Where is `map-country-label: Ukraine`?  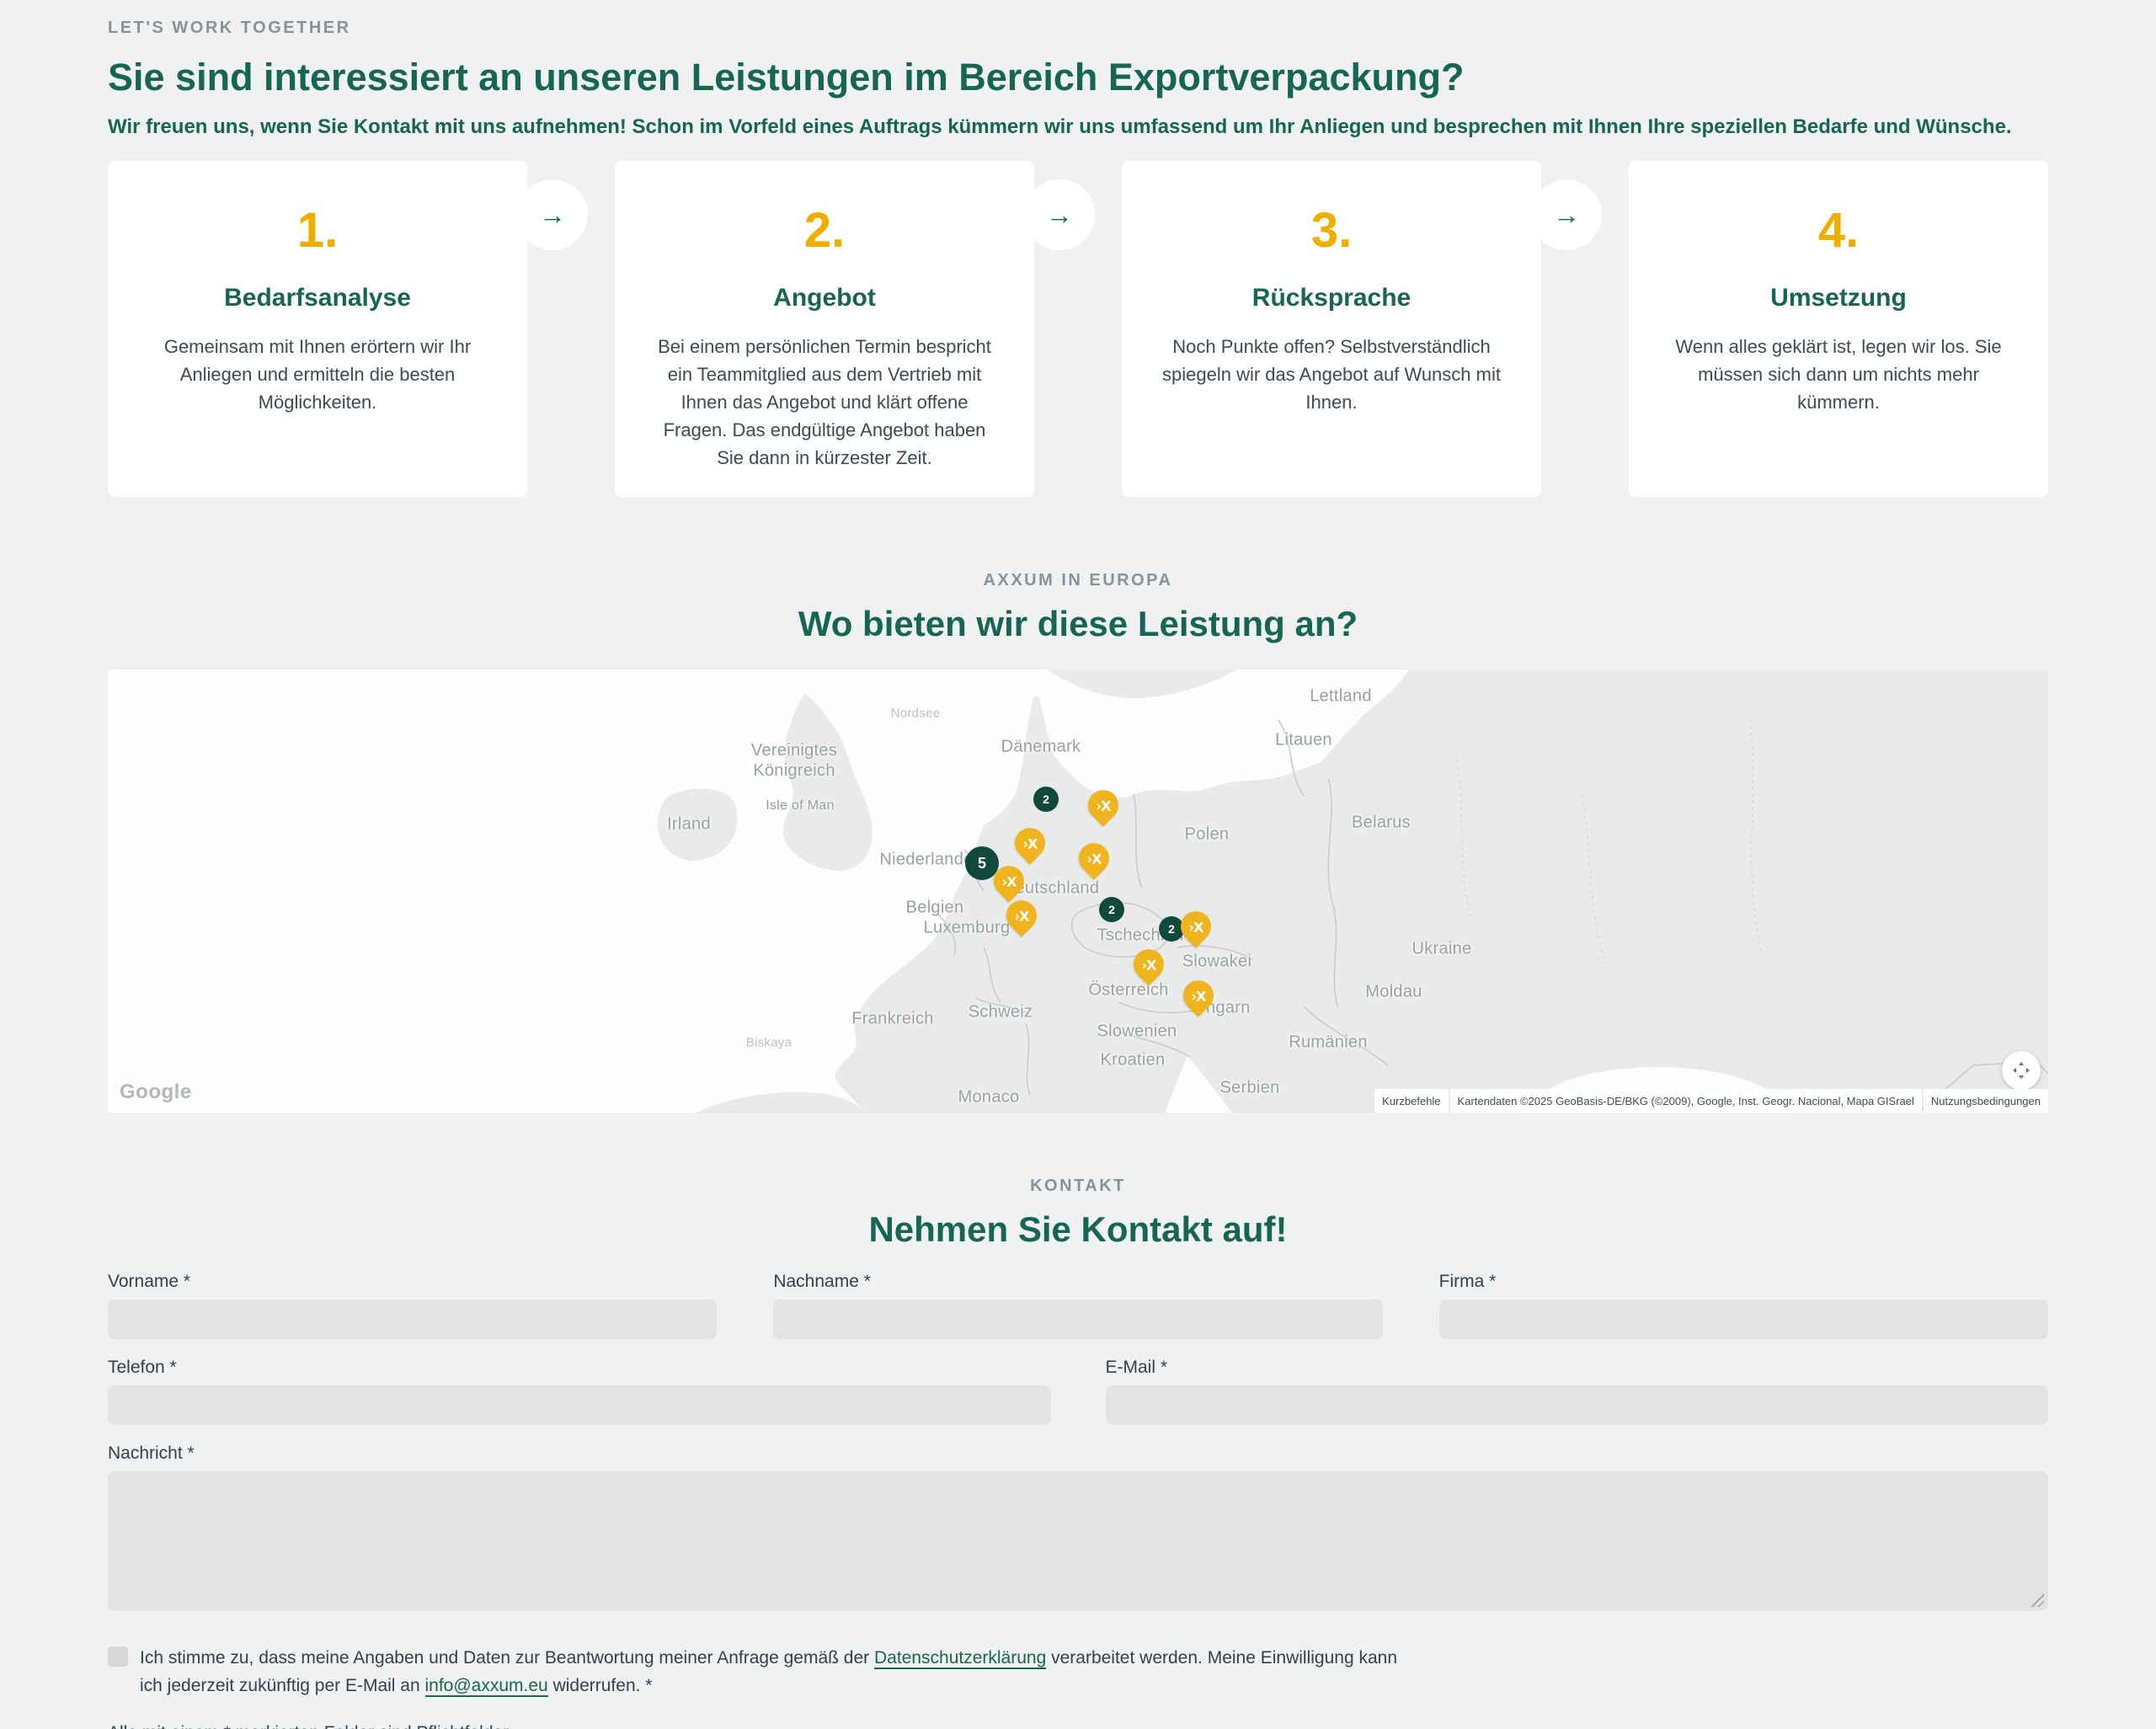
map-country-label: Ukraine is located at coordinates (1442, 949).